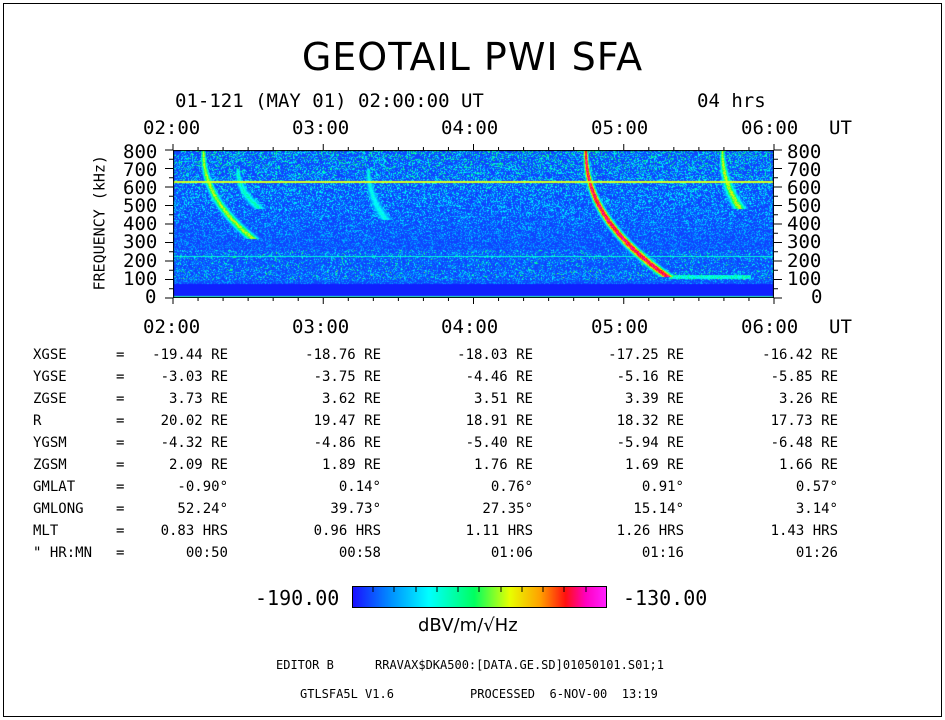  Describe the element at coordinates (194, 443) in the screenshot. I see `ephemeris-value: -4.32 RE` at that location.